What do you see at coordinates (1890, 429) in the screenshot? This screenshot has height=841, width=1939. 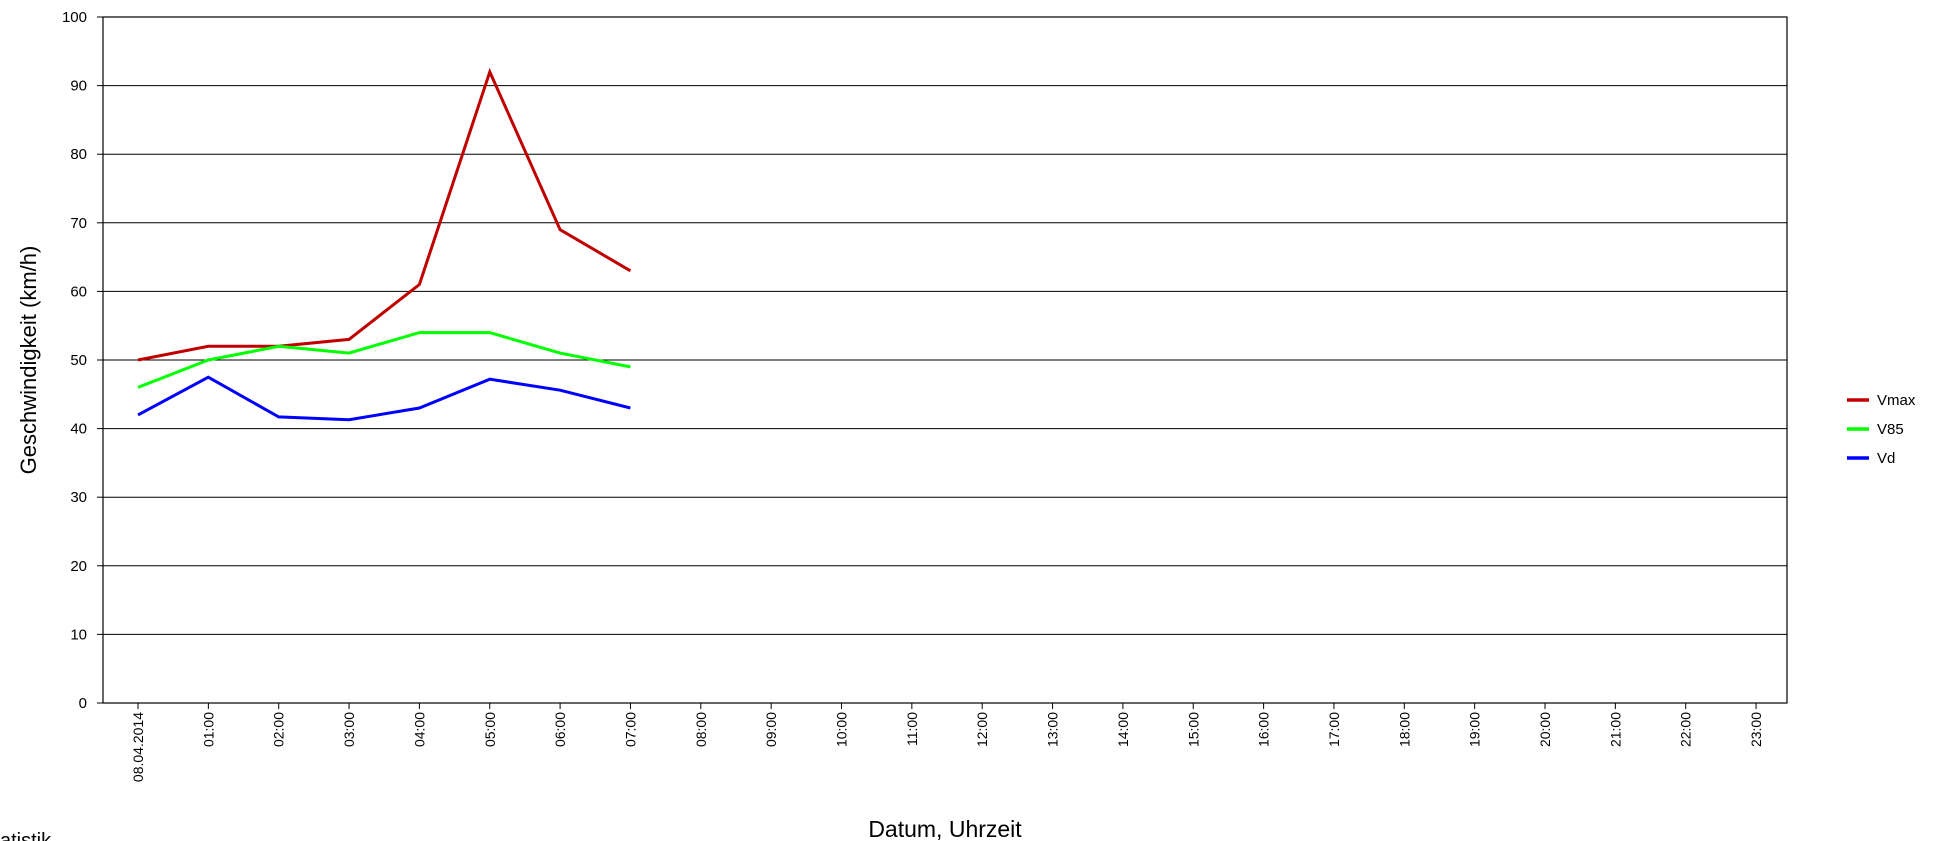 I see `legend-label-v85: V85` at bounding box center [1890, 429].